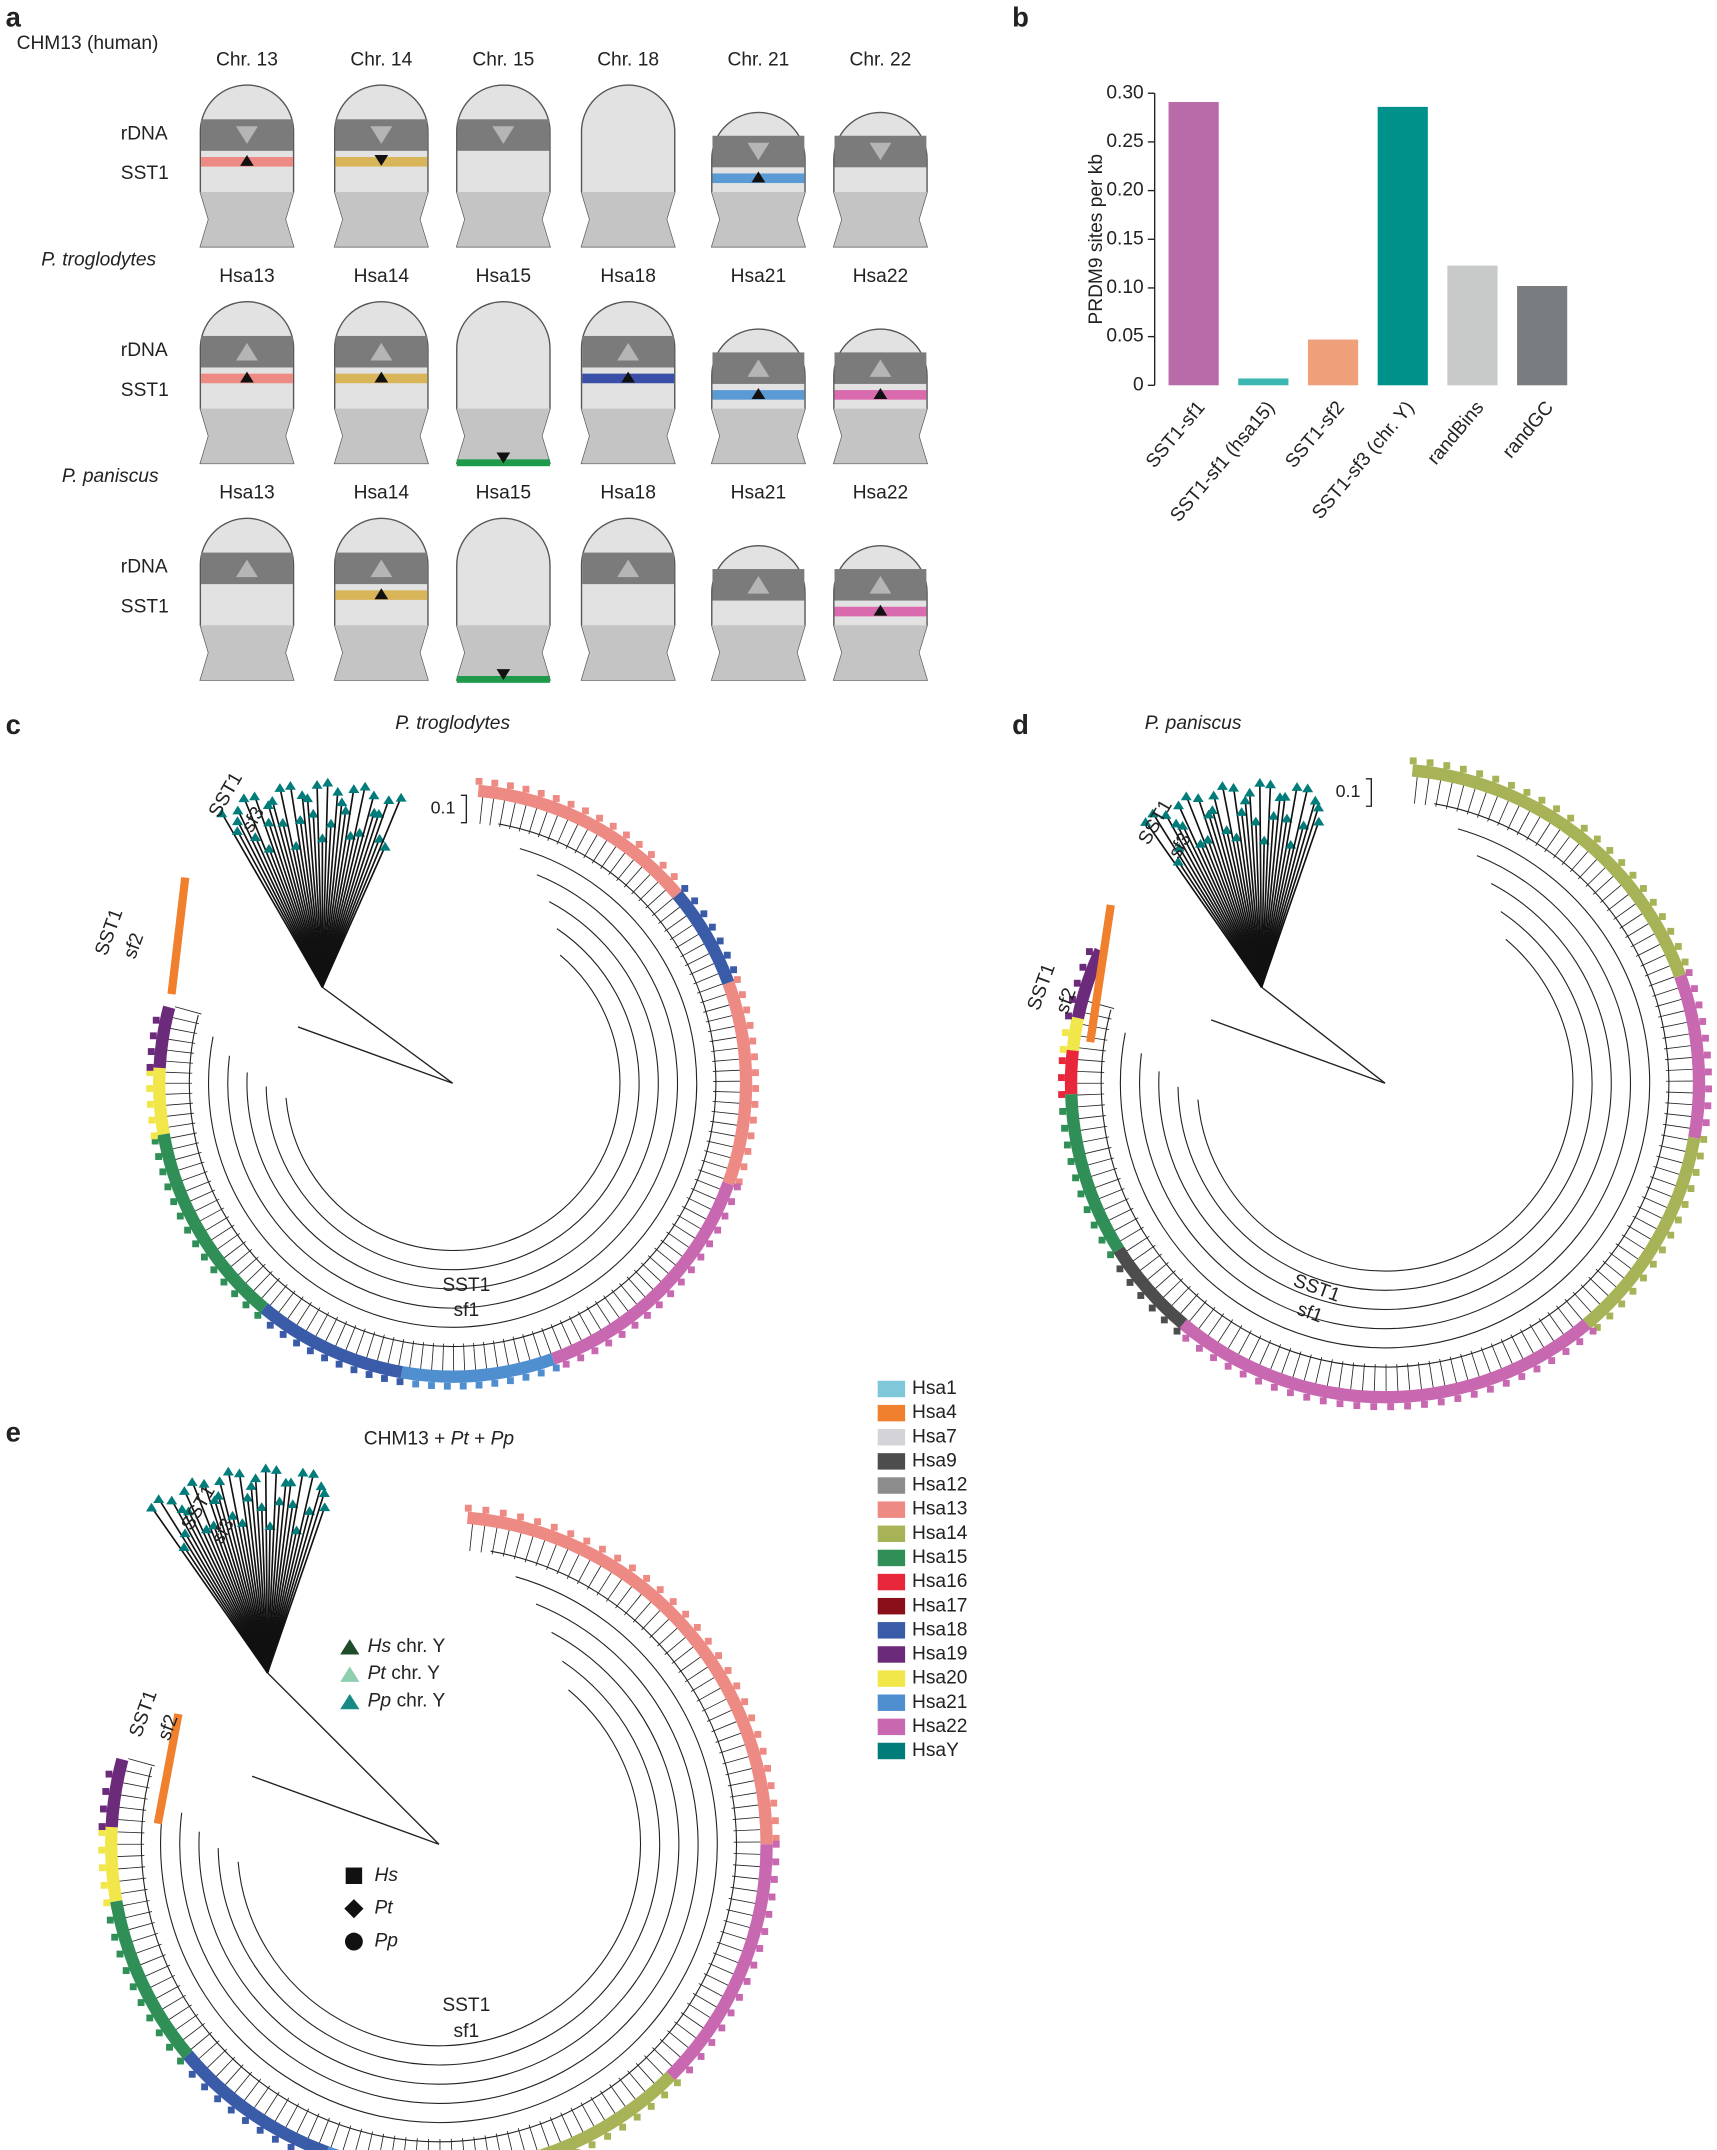 The height and width of the screenshot is (2150, 1717). Describe the element at coordinates (758, 177) in the screenshot. I see `sst1-arrow` at that location.